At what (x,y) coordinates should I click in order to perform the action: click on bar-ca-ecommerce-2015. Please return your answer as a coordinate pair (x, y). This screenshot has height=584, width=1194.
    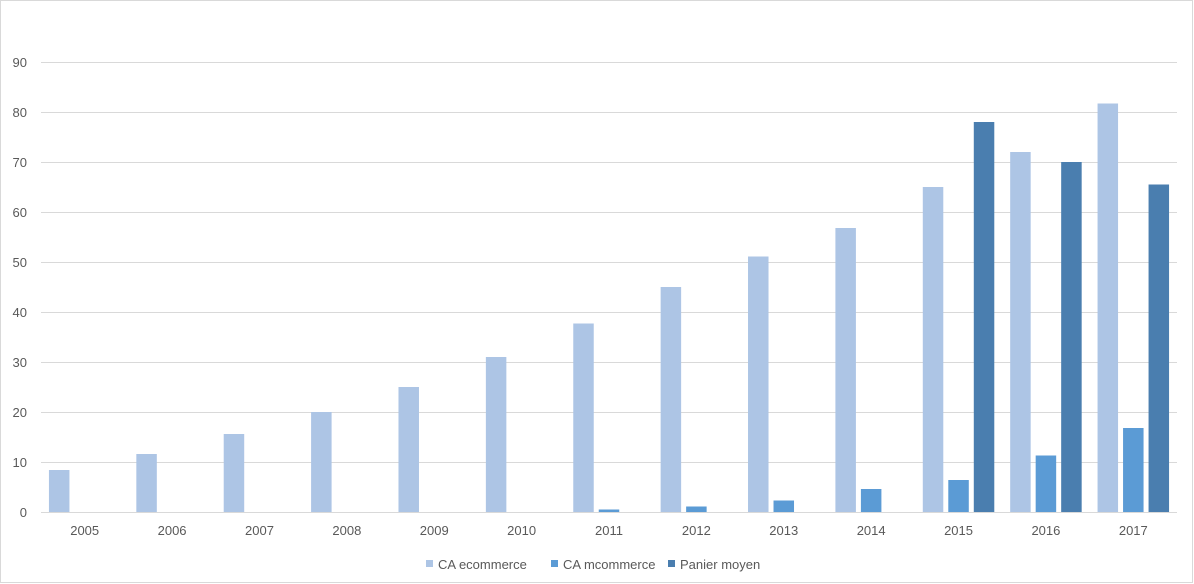
    Looking at the image, I should click on (933, 349).